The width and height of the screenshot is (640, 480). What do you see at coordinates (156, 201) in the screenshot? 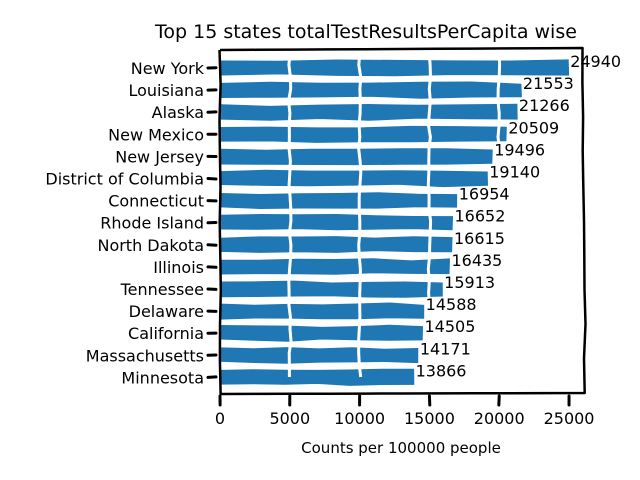
I see `y-tick-label: Connecticut` at bounding box center [156, 201].